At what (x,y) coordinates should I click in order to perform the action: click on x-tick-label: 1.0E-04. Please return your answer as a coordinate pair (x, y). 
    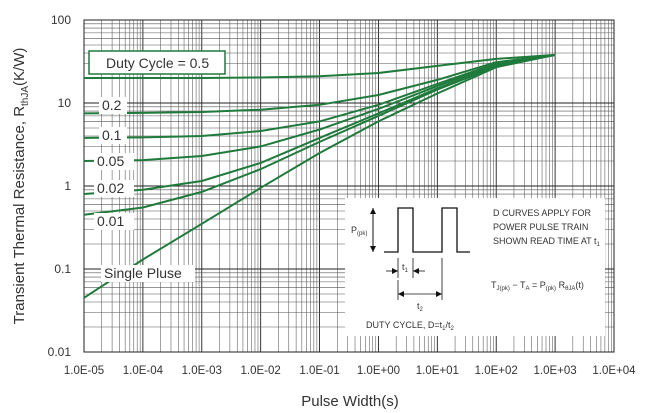
    Looking at the image, I should click on (143, 371).